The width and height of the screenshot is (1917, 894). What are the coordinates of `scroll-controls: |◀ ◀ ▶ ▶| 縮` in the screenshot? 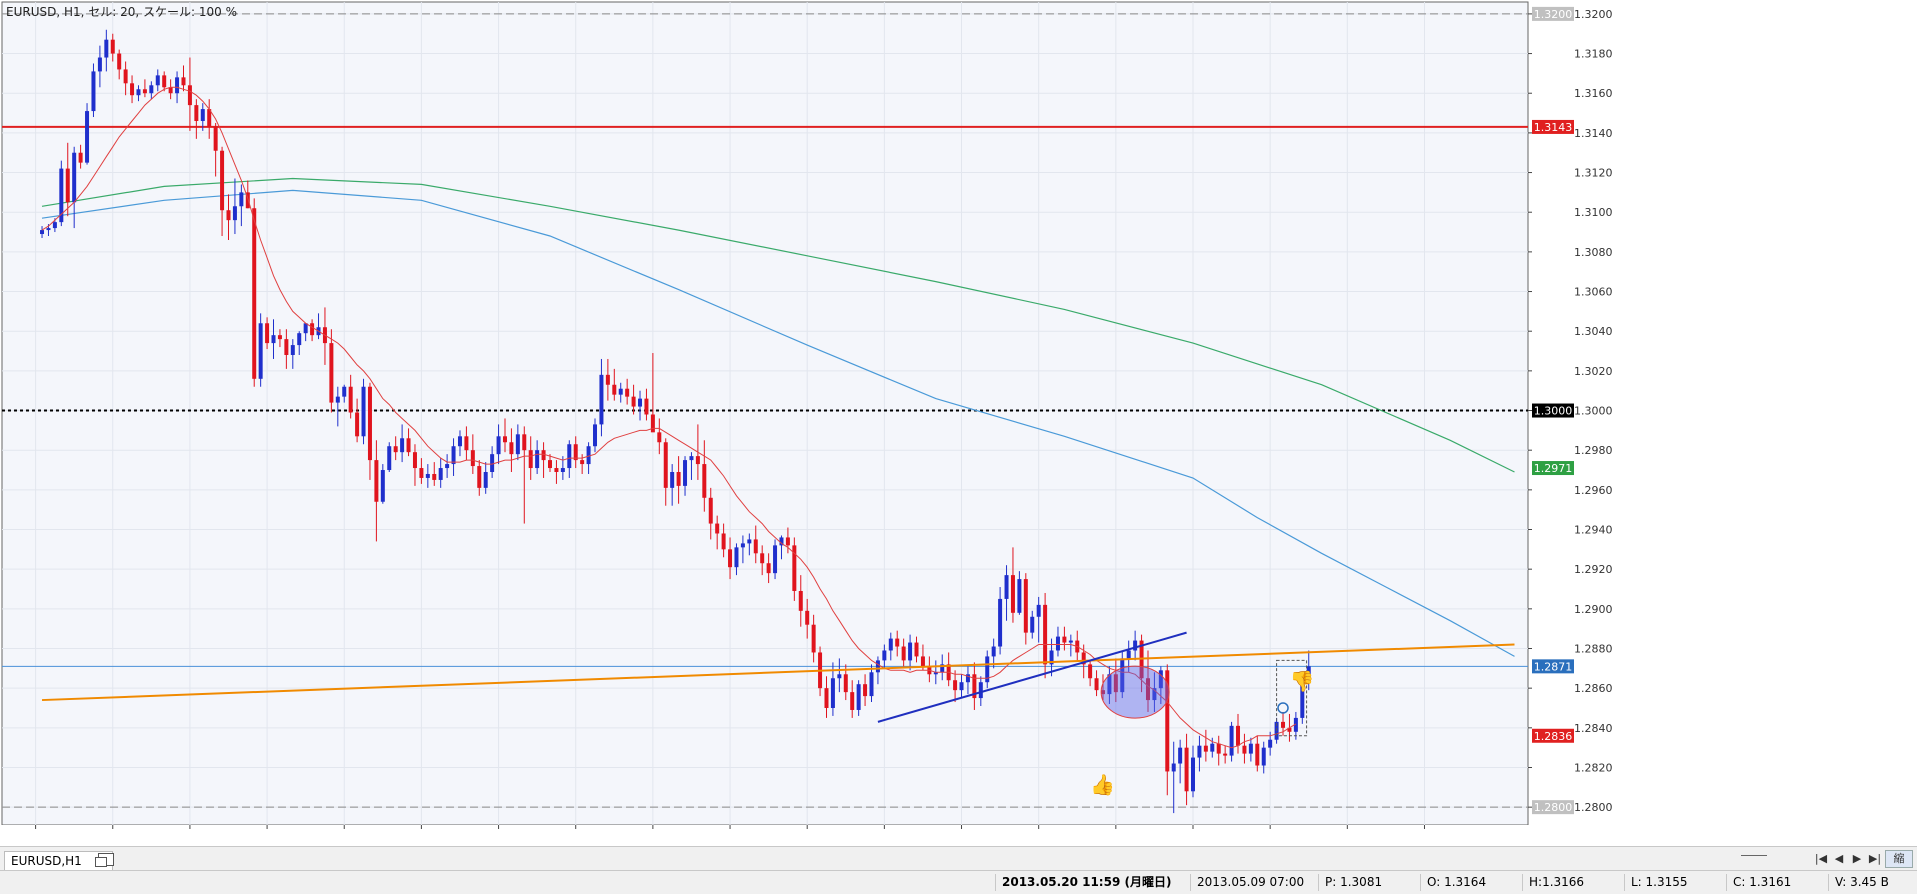 It's located at (1863, 859).